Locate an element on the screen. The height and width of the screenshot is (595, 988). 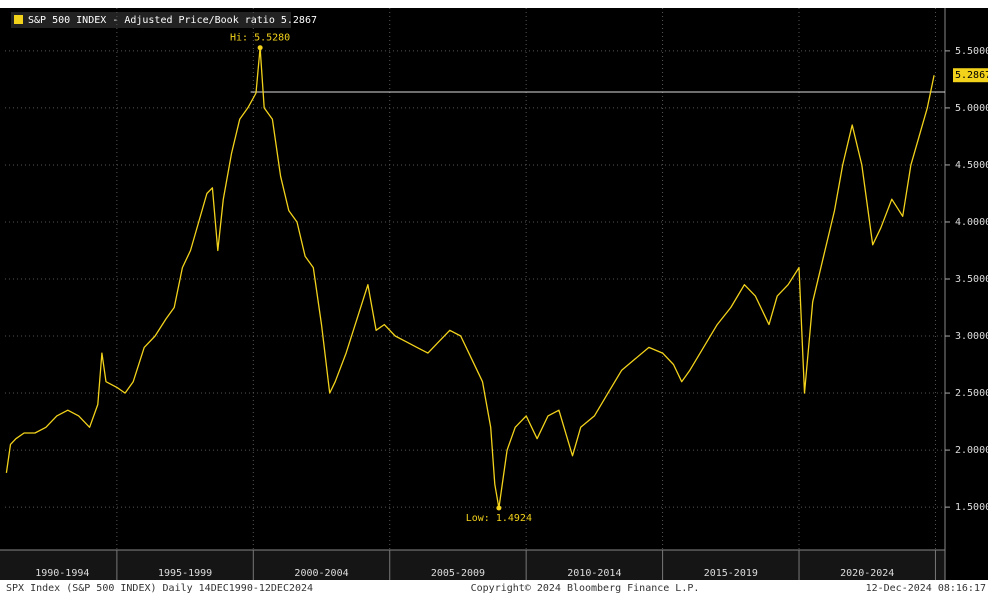
x-tick-label: 2000-2004 is located at coordinates (321, 573).